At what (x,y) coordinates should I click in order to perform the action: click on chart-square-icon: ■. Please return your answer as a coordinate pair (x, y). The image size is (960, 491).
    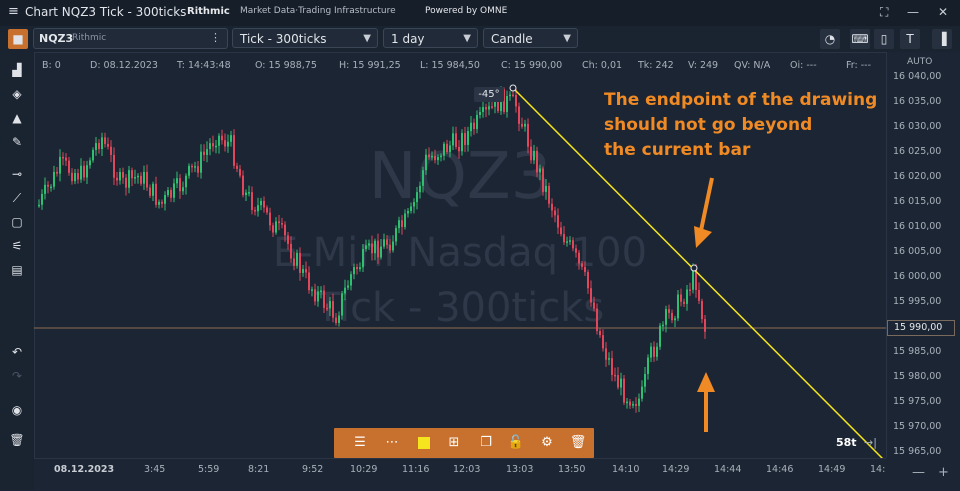
    Looking at the image, I should click on (18, 39).